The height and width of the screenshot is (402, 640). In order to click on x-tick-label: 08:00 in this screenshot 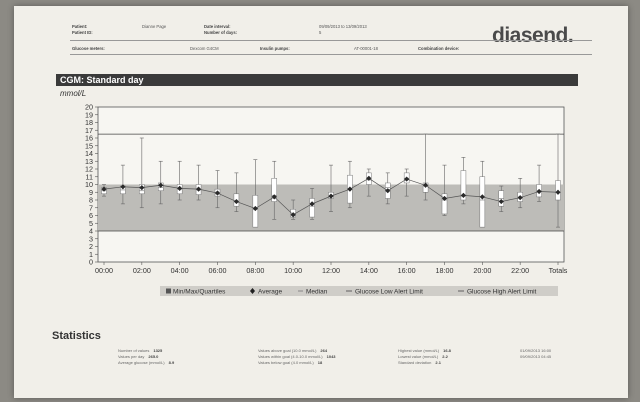, I will do `click(255, 270)`.